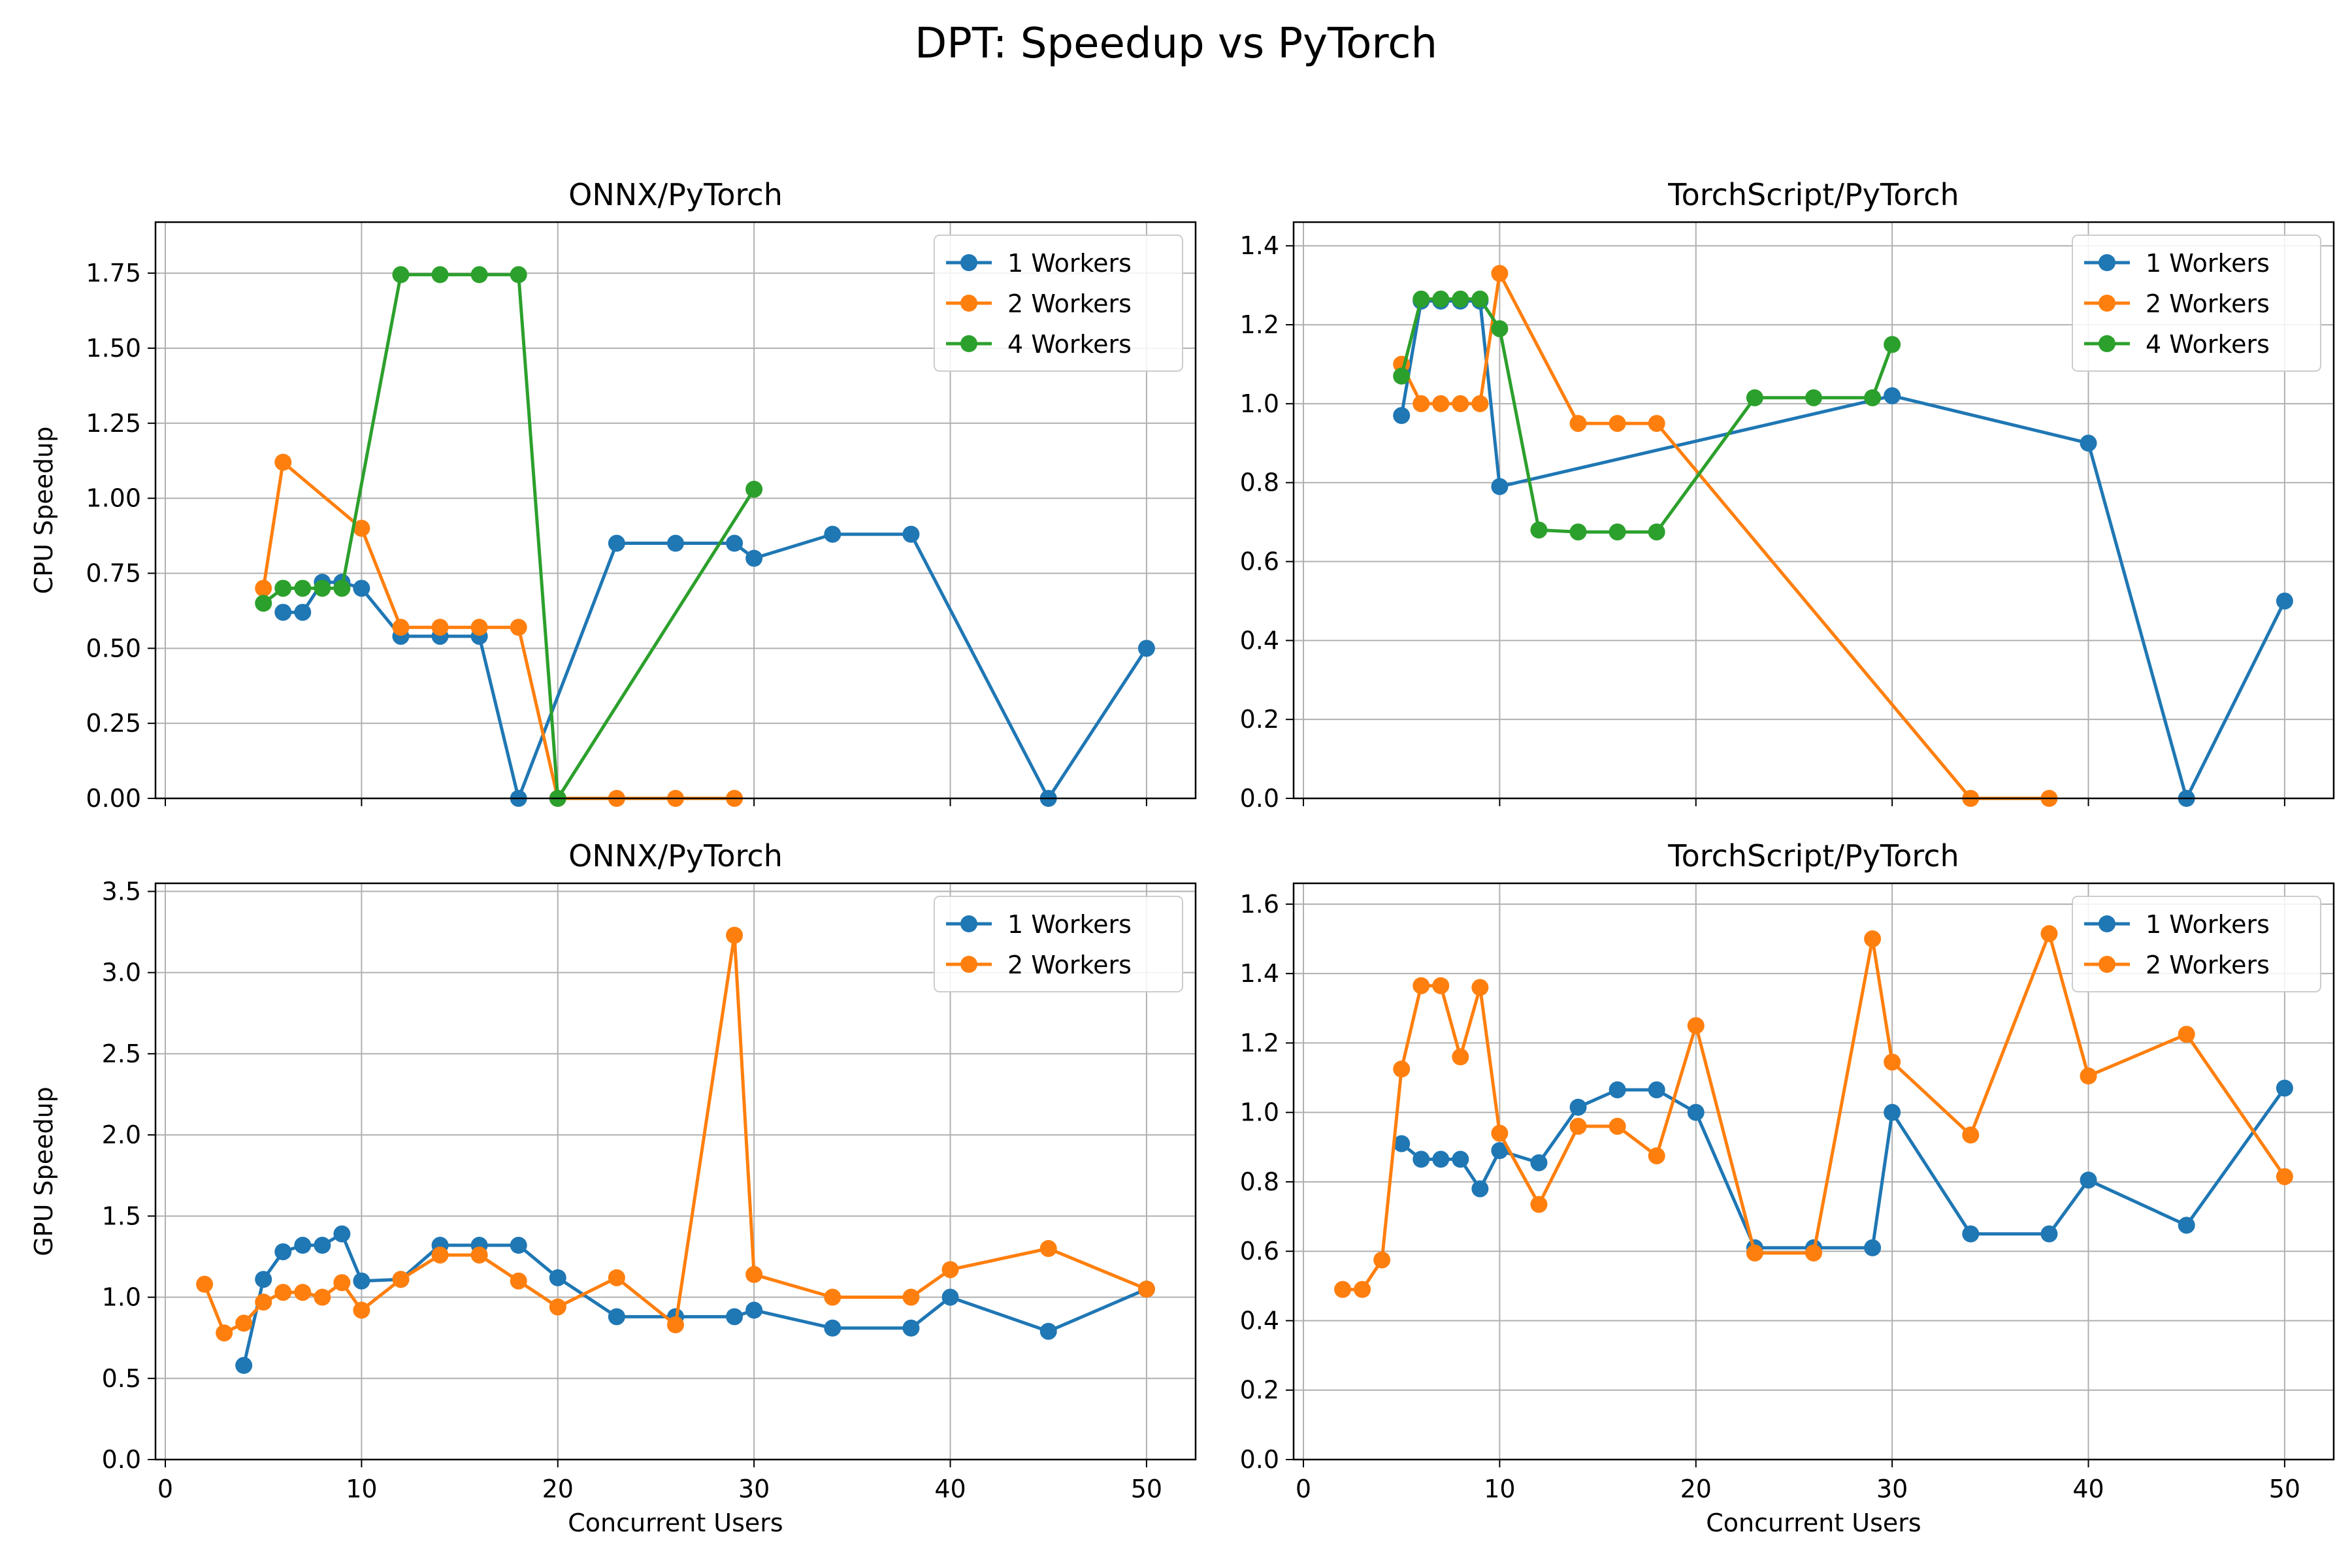  I want to click on y-tick-label: 1.2, so click(1259, 1042).